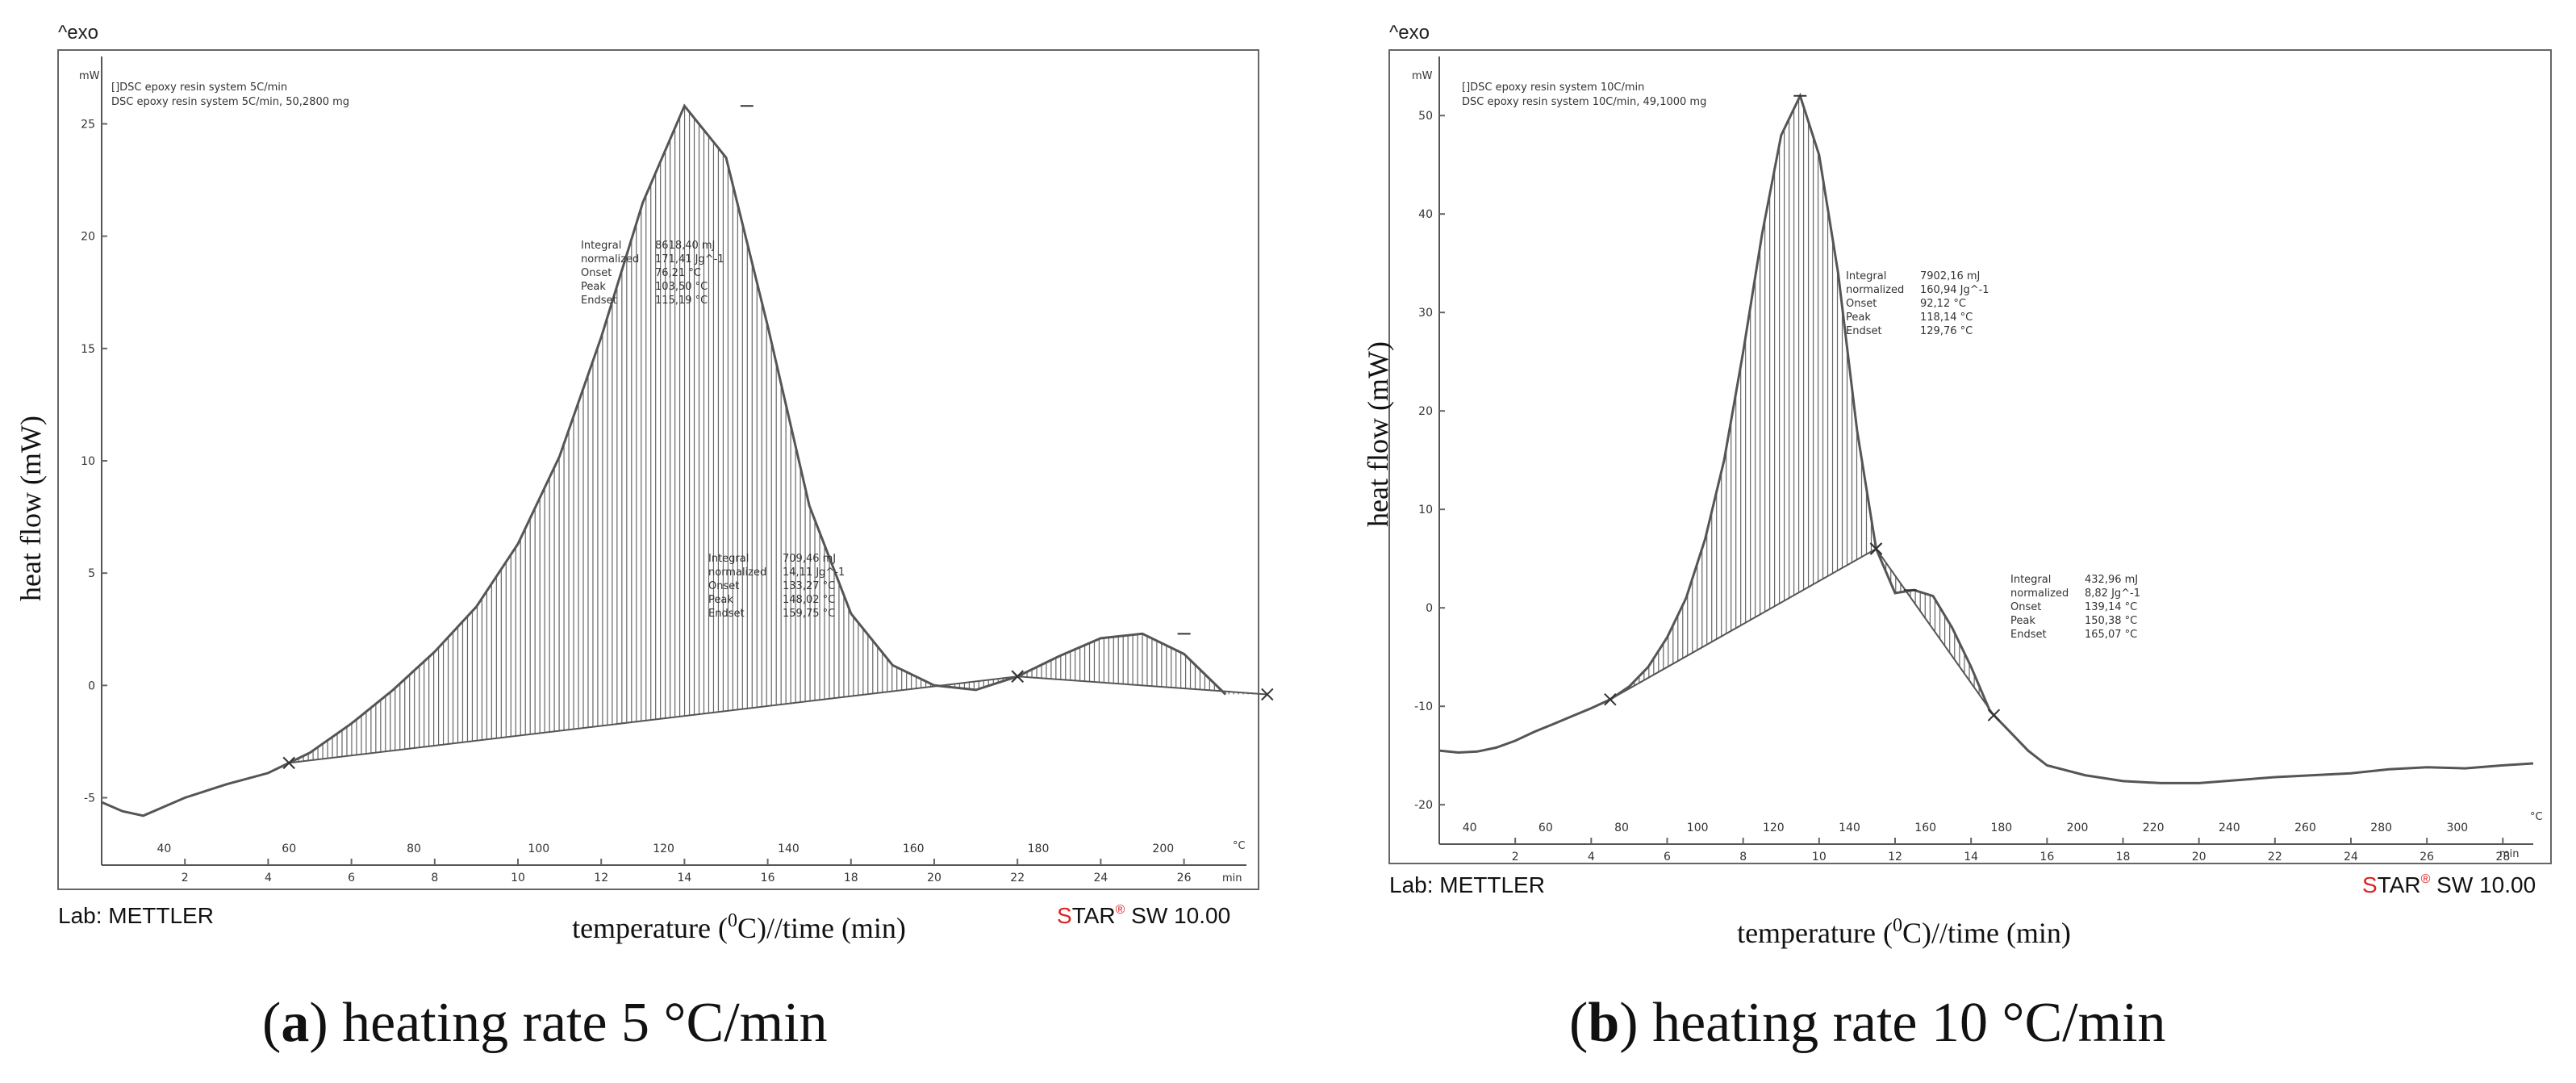 This screenshot has width=2576, height=1083. I want to click on y-axis: -5 0 5 10 15 20 25, so click(94, 460).